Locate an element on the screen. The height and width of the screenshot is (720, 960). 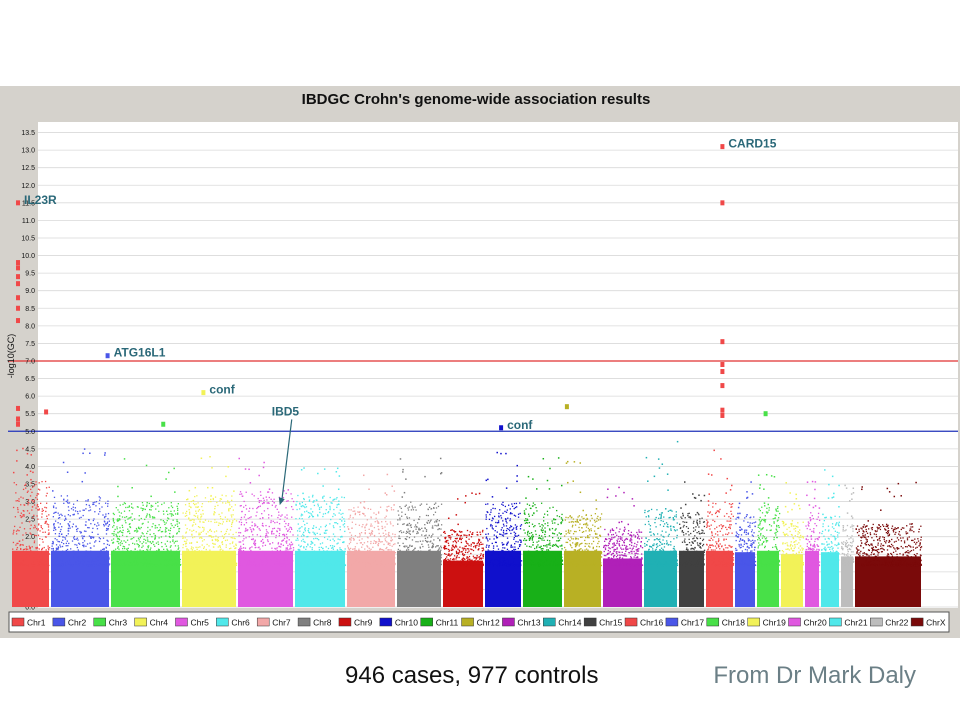
y-tick-label: 9.5 is located at coordinates (30, 274).